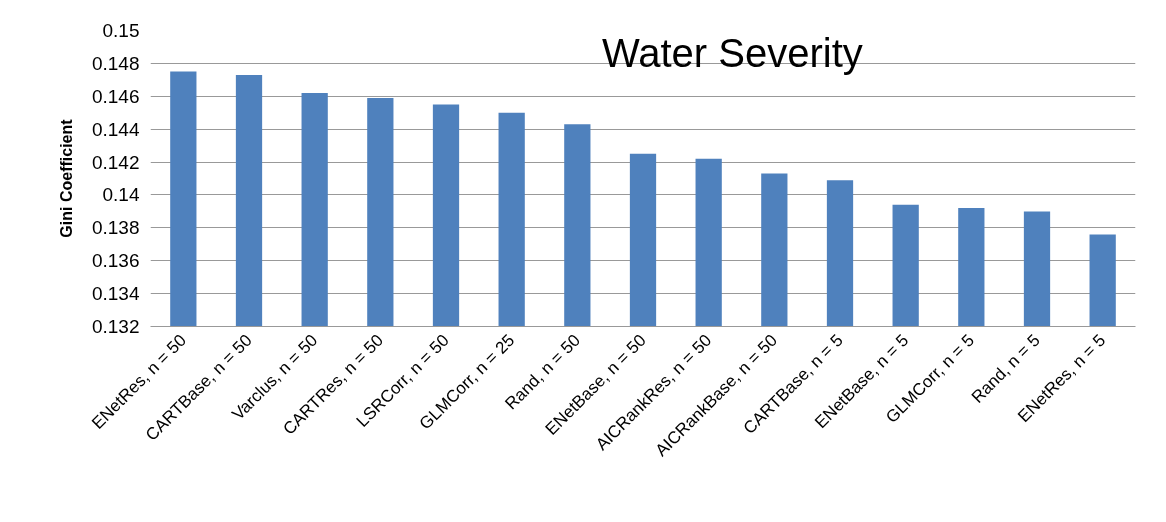 The height and width of the screenshot is (522, 1166). What do you see at coordinates (115, 228) in the screenshot?
I see `y-tick-label: 0.138` at bounding box center [115, 228].